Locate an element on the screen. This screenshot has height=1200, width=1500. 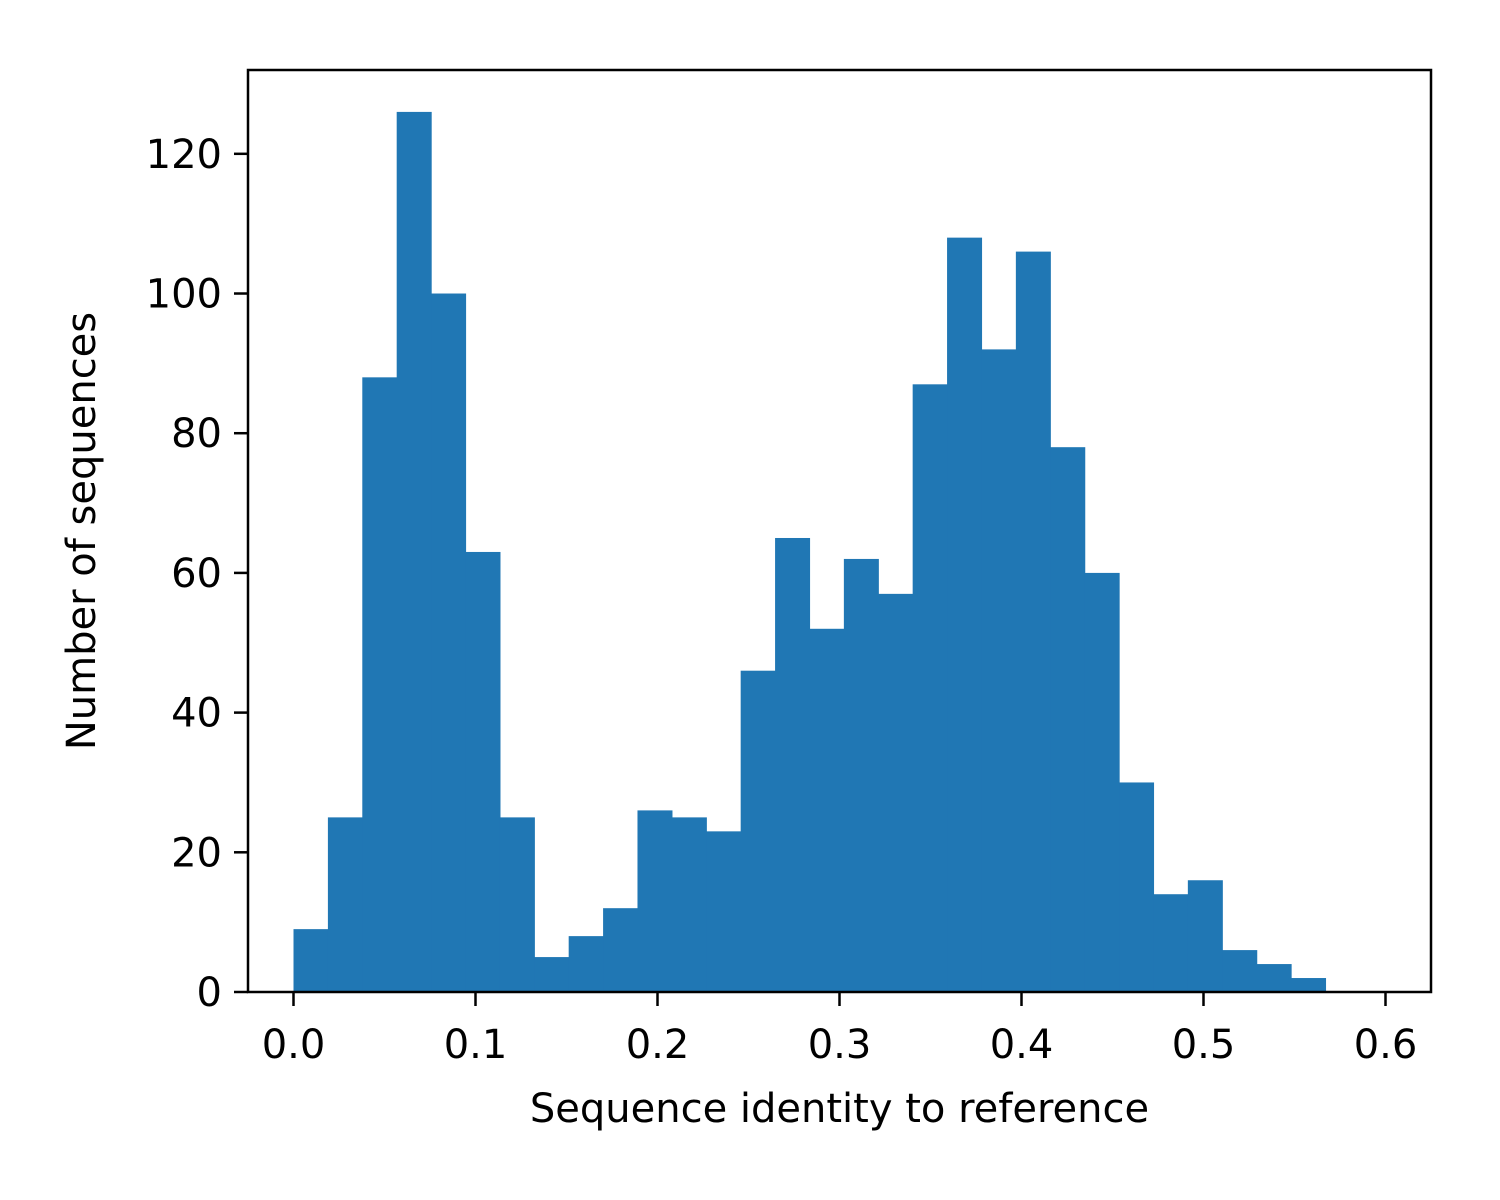
x-tick-label: 0.6 is located at coordinates (1386, 1045).